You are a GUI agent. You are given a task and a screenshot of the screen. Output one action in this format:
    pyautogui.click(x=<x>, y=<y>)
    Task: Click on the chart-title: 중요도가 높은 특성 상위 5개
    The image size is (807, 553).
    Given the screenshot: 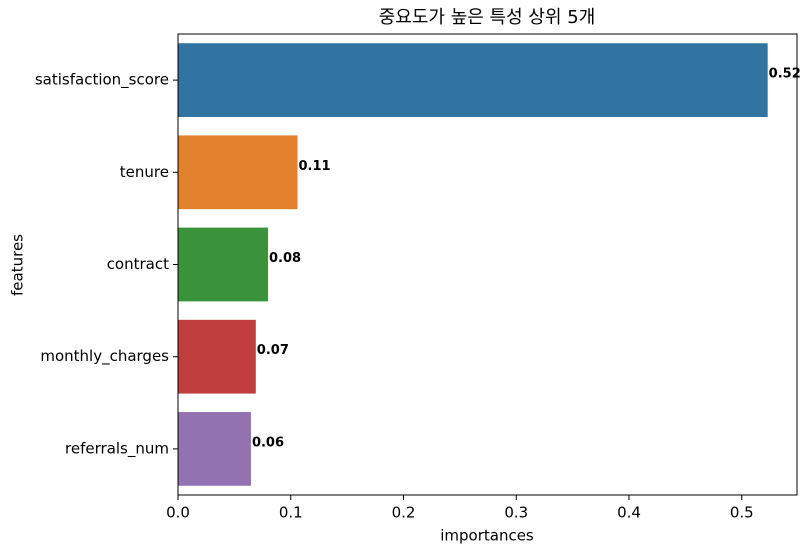 What is the action you would take?
    pyautogui.click(x=487, y=17)
    